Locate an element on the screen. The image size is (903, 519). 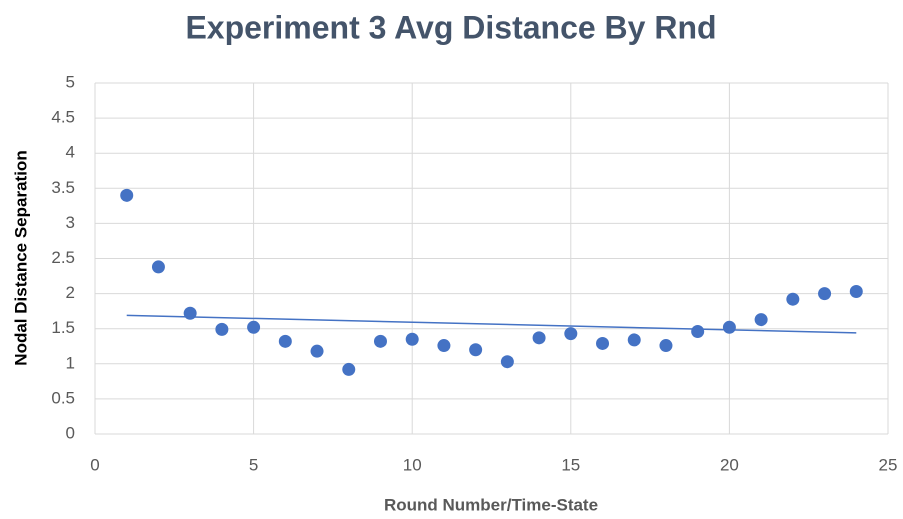
y-tick-label: 4 is located at coordinates (70, 152).